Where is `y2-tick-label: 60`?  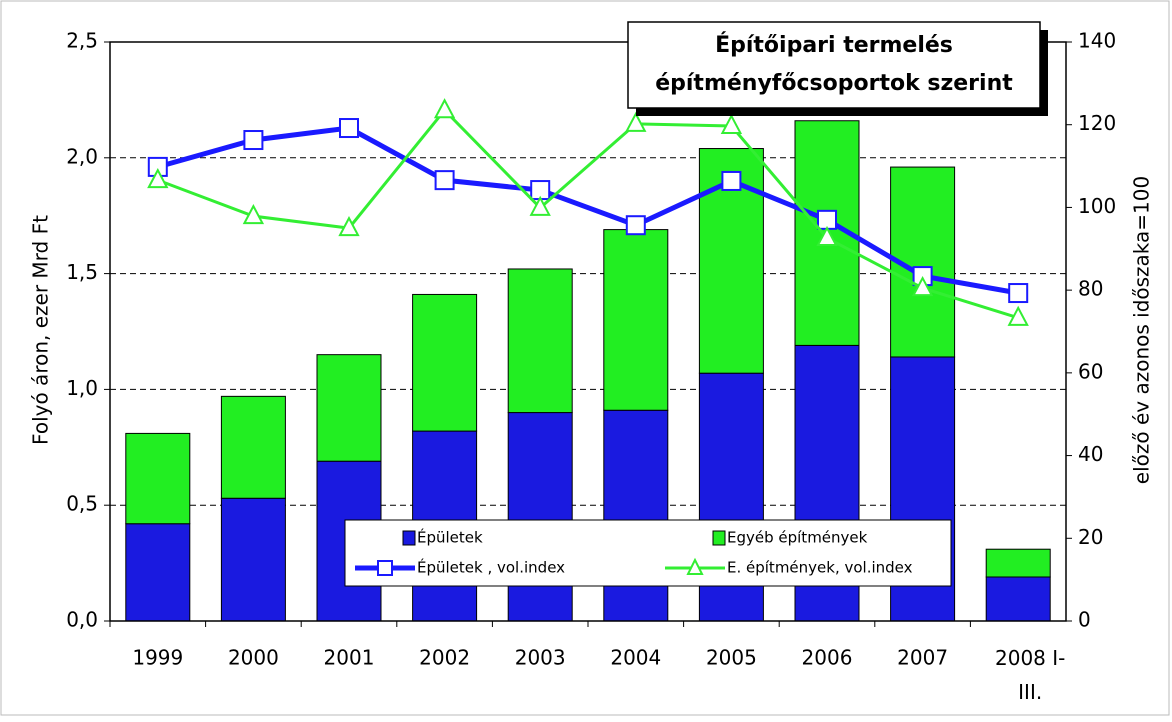 y2-tick-label: 60 is located at coordinates (1090, 371).